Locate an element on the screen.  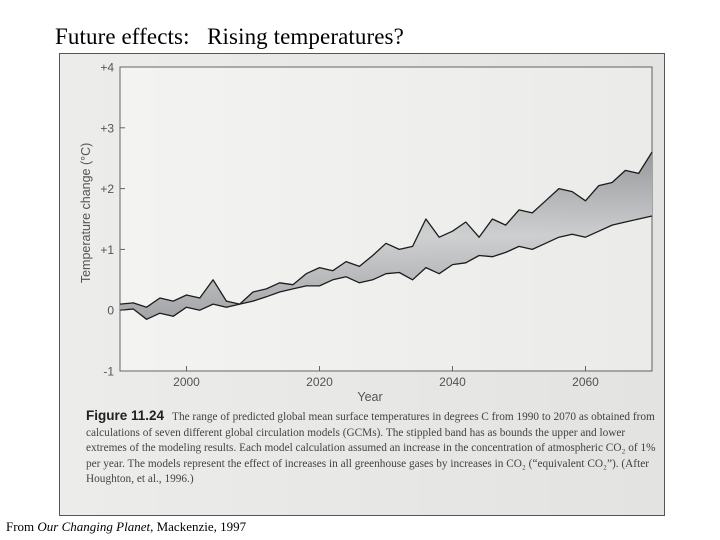
x-axis-ticks: 2000 2020 2040 2060 is located at coordinates (386, 377).